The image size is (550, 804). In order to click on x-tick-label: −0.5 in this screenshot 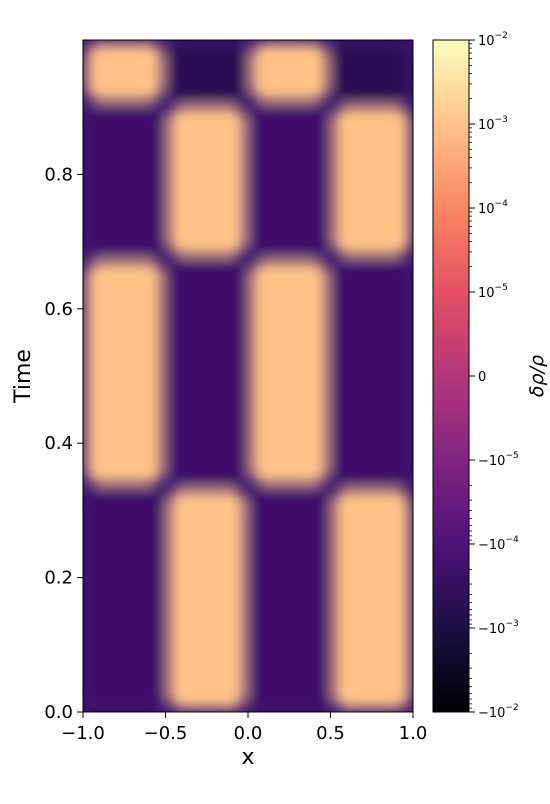, I will do `click(166, 733)`.